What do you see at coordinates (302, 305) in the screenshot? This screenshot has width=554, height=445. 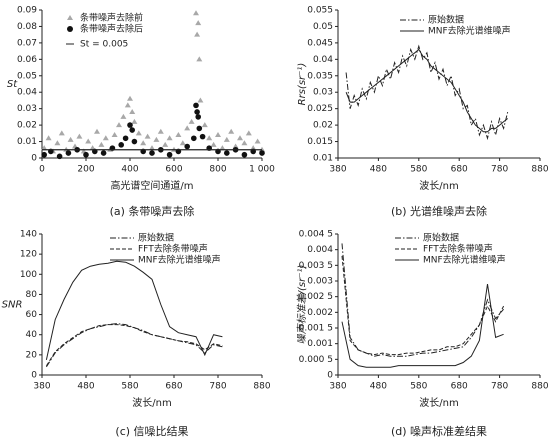 I see `y-axis-label: 噪声标准差/(sr⁻¹)` at bounding box center [302, 305].